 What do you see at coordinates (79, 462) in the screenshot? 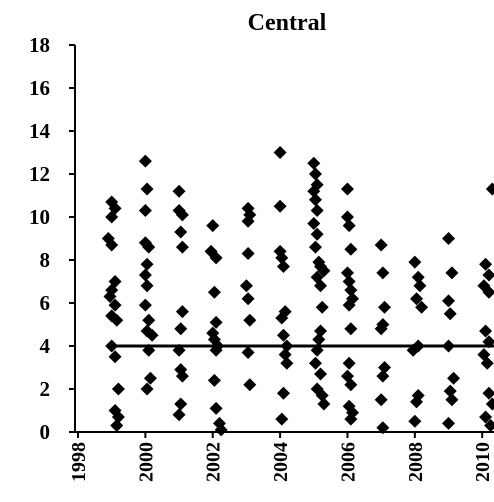
I see `x-tick-label: 1998` at bounding box center [79, 462].